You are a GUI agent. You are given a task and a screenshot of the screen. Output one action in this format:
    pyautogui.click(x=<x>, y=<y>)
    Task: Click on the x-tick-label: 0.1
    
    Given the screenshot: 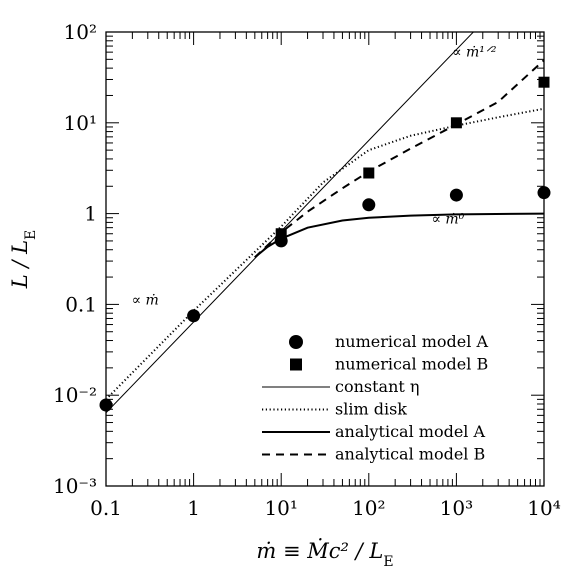 What is the action you would take?
    pyautogui.click(x=106, y=508)
    